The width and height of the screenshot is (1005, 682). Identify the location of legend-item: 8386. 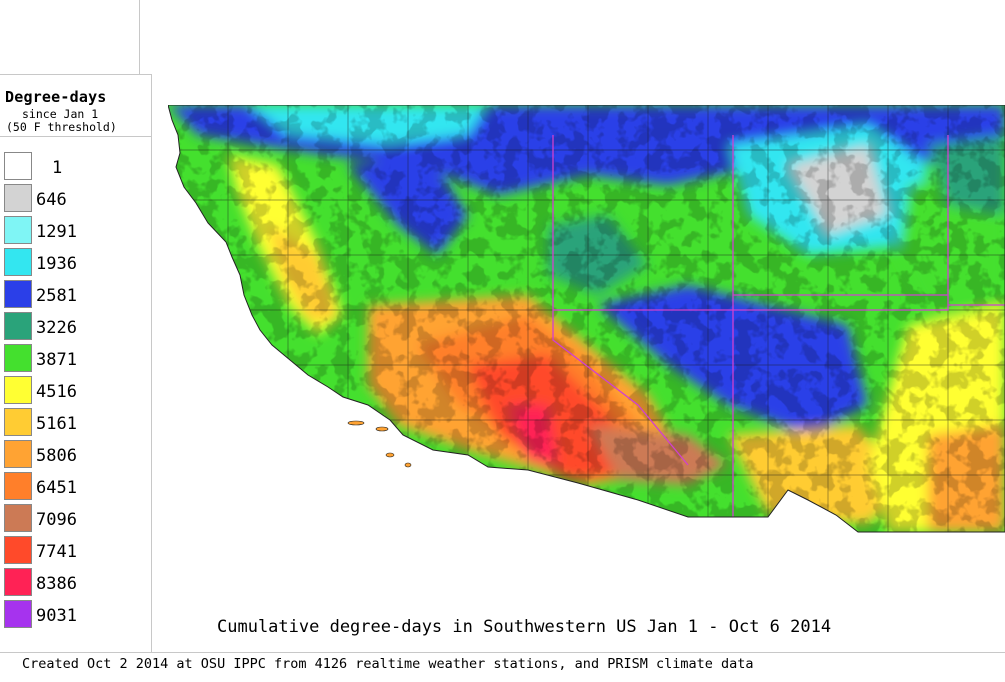
(74, 581).